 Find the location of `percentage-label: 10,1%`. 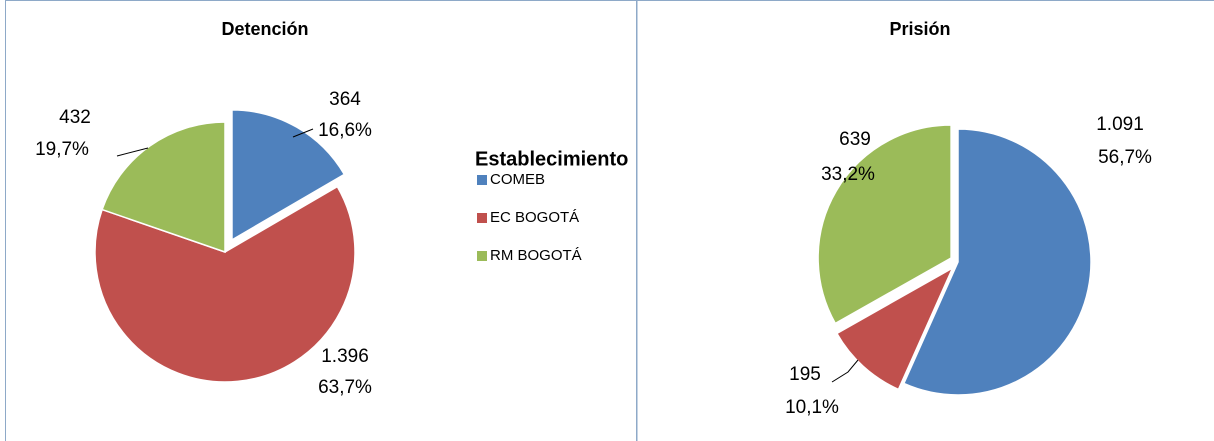

percentage-label: 10,1% is located at coordinates (812, 407).